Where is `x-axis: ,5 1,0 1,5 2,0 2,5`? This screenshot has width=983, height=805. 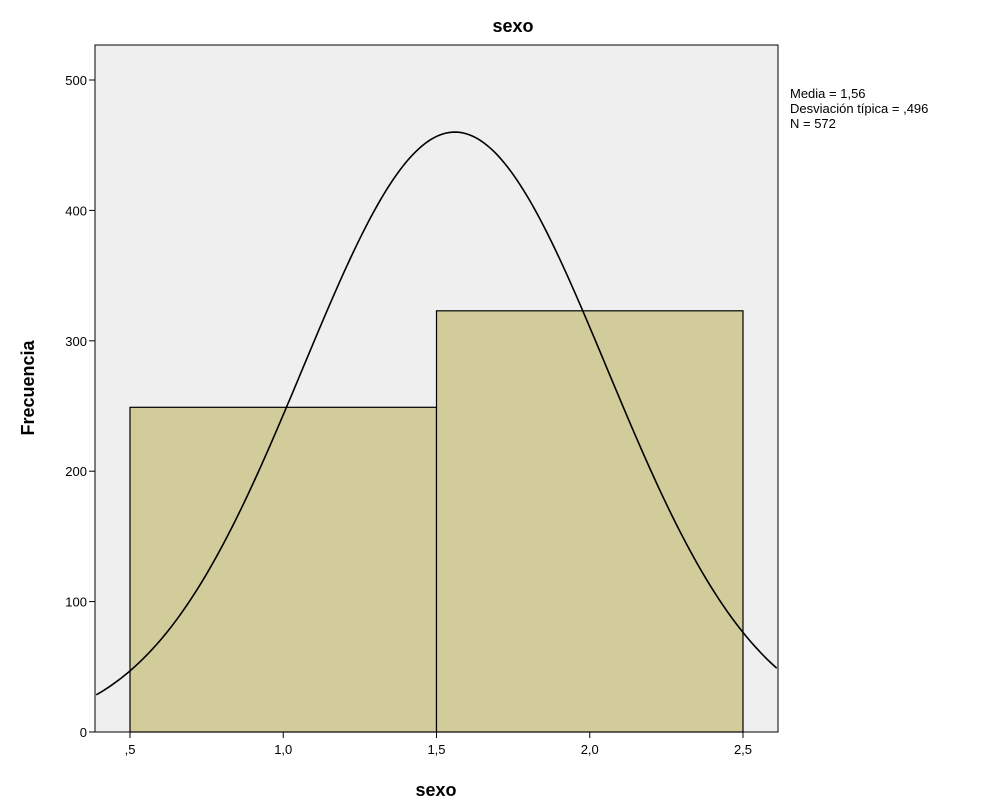
x-axis: ,5 1,0 1,5 2,0 2,5 is located at coordinates (438, 744).